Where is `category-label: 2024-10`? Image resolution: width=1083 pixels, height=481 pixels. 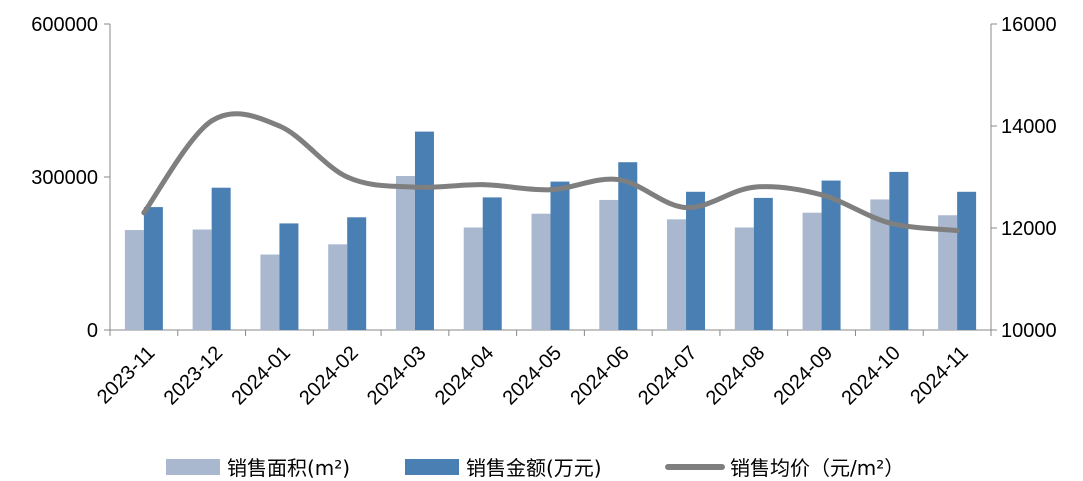
category-label: 2024-10 is located at coordinates (870, 375).